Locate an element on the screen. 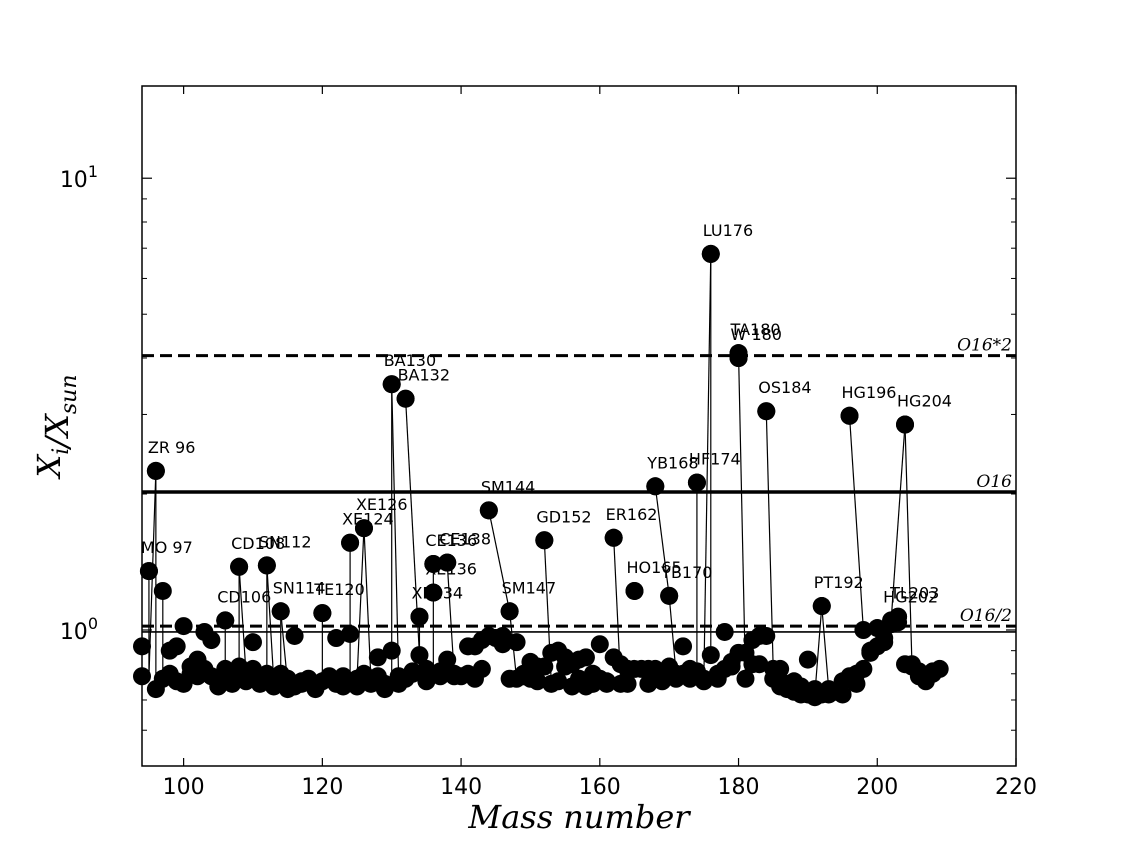 The height and width of the screenshot is (850, 1128). point-label: MO 97 is located at coordinates (167, 547).